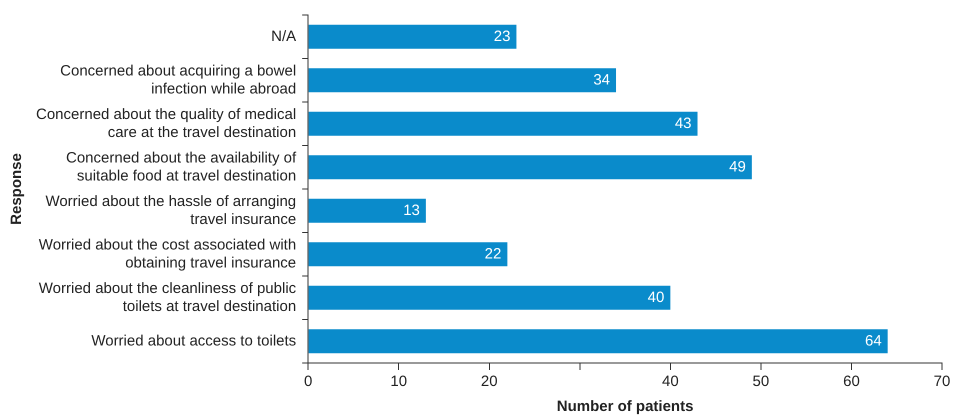 This screenshot has width=972, height=420. I want to click on y-tick-label: Worried about access to toilets, so click(193, 341).